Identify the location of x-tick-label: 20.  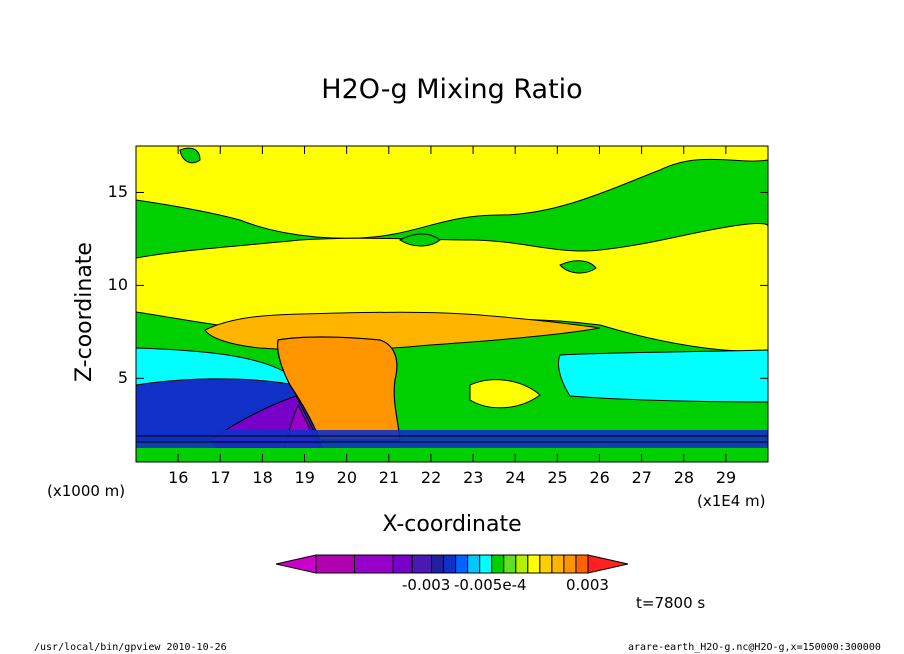
(347, 477).